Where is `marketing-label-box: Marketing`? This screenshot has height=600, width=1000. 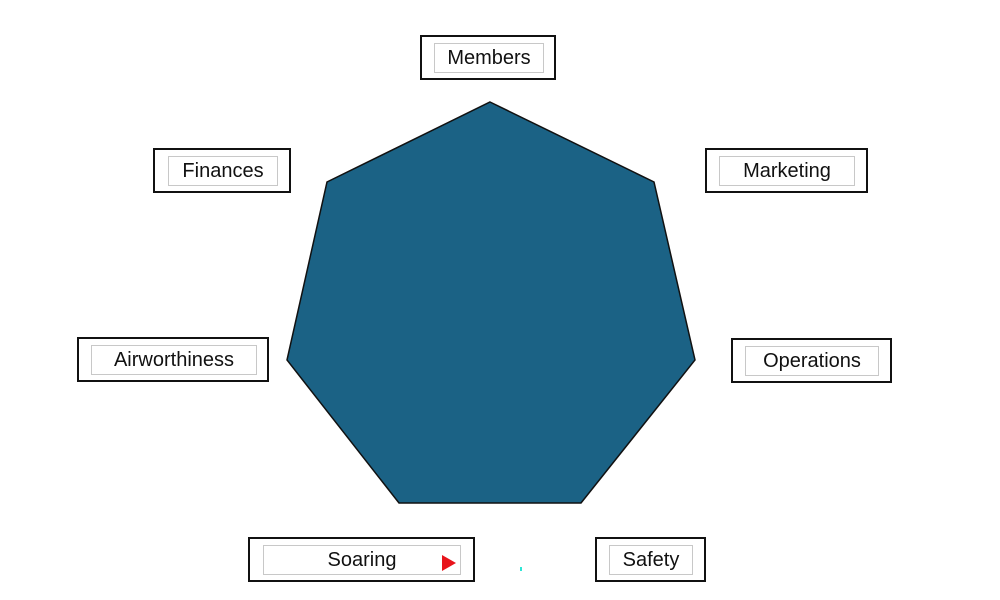
marketing-label-box: Marketing is located at coordinates (786, 170).